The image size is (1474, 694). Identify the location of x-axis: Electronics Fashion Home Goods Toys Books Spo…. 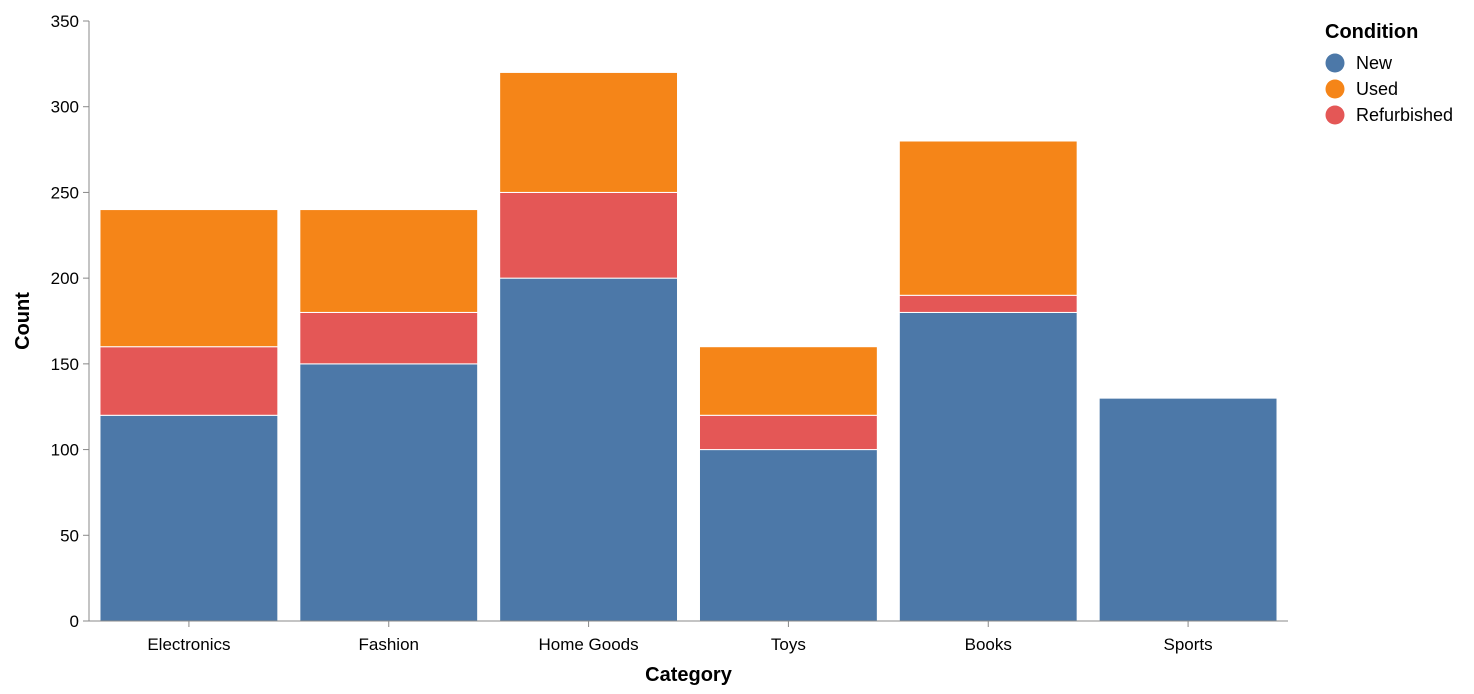
(688, 637).